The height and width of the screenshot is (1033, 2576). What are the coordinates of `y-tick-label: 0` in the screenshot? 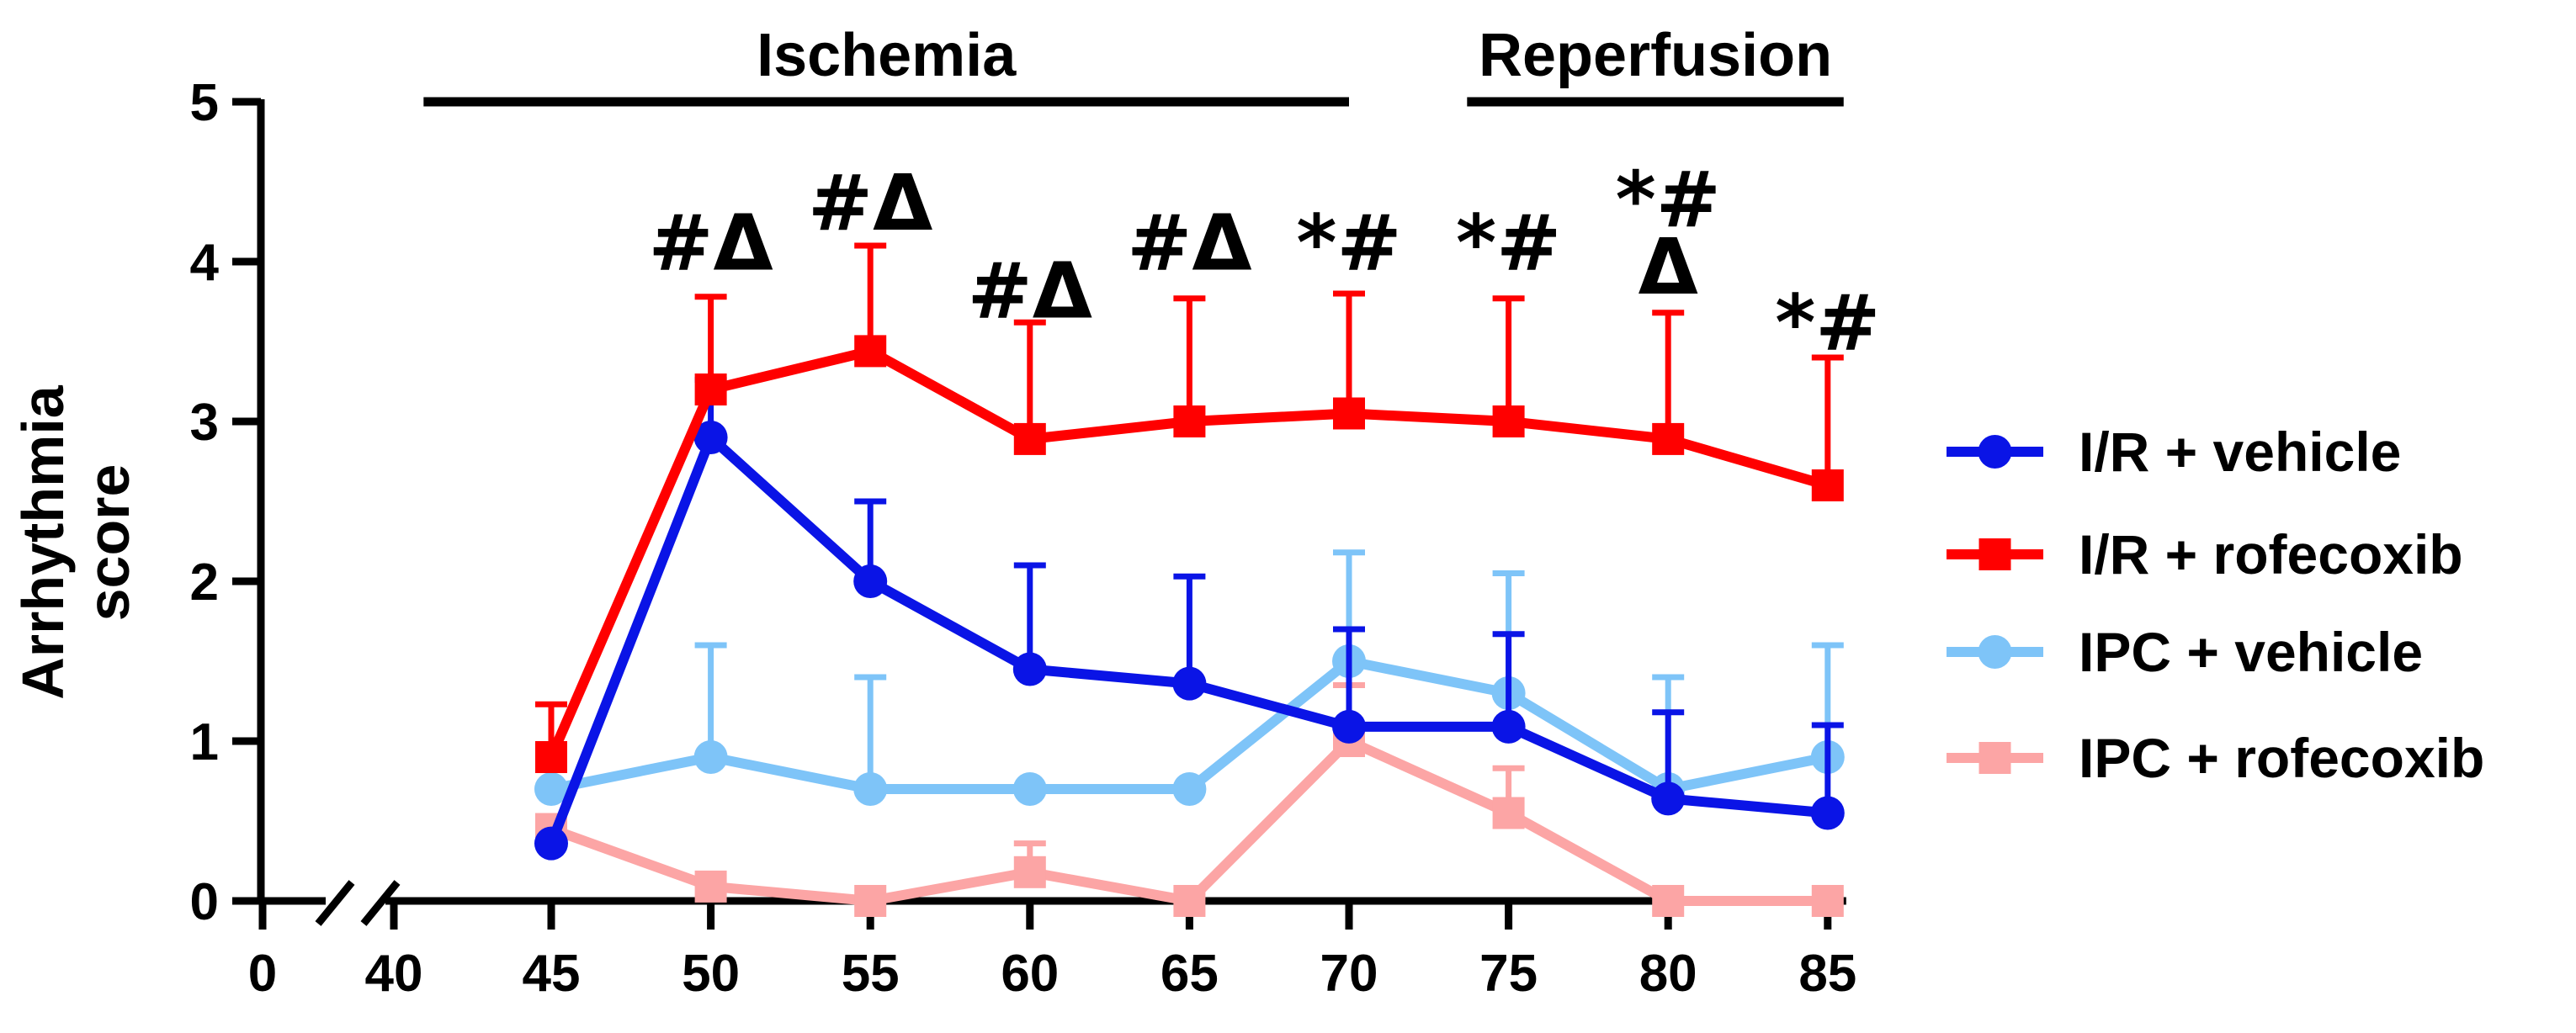 It's located at (204, 902).